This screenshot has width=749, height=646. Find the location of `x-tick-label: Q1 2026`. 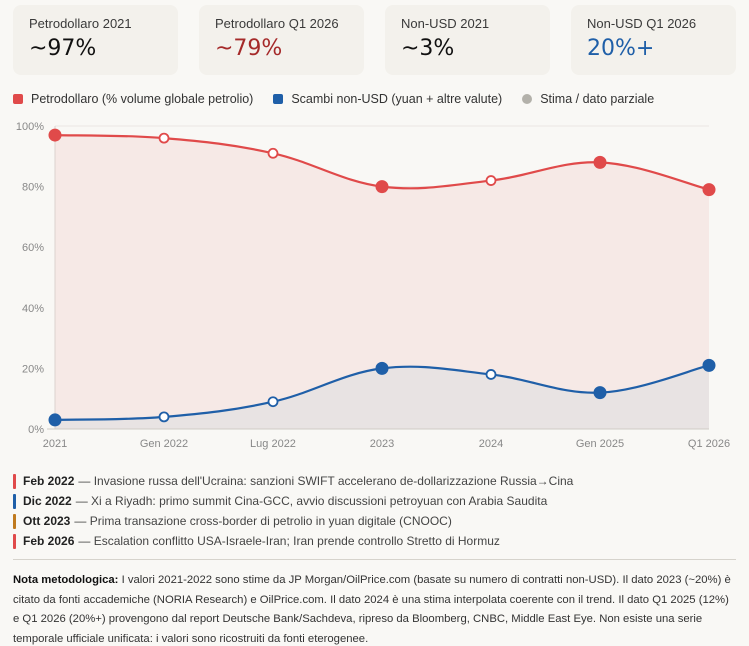

x-tick-label: Q1 2026 is located at coordinates (709, 444).